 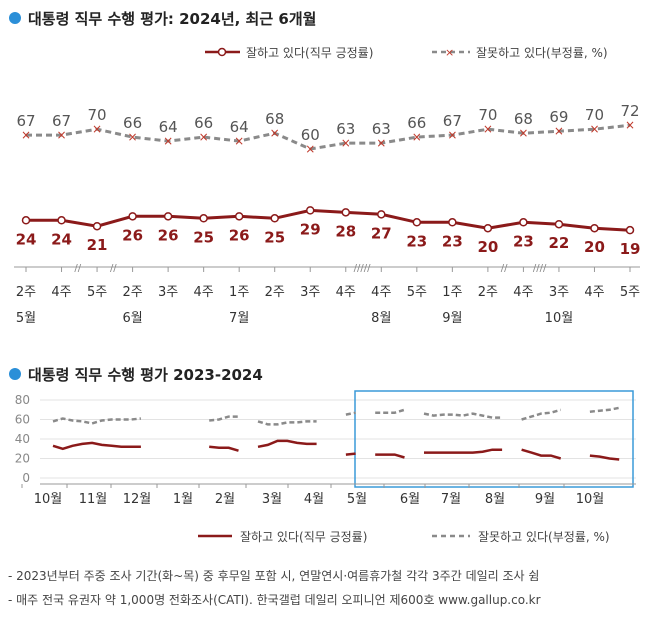 What do you see at coordinates (630, 249) in the screenshot?
I see `approval-value-label: 19` at bounding box center [630, 249].